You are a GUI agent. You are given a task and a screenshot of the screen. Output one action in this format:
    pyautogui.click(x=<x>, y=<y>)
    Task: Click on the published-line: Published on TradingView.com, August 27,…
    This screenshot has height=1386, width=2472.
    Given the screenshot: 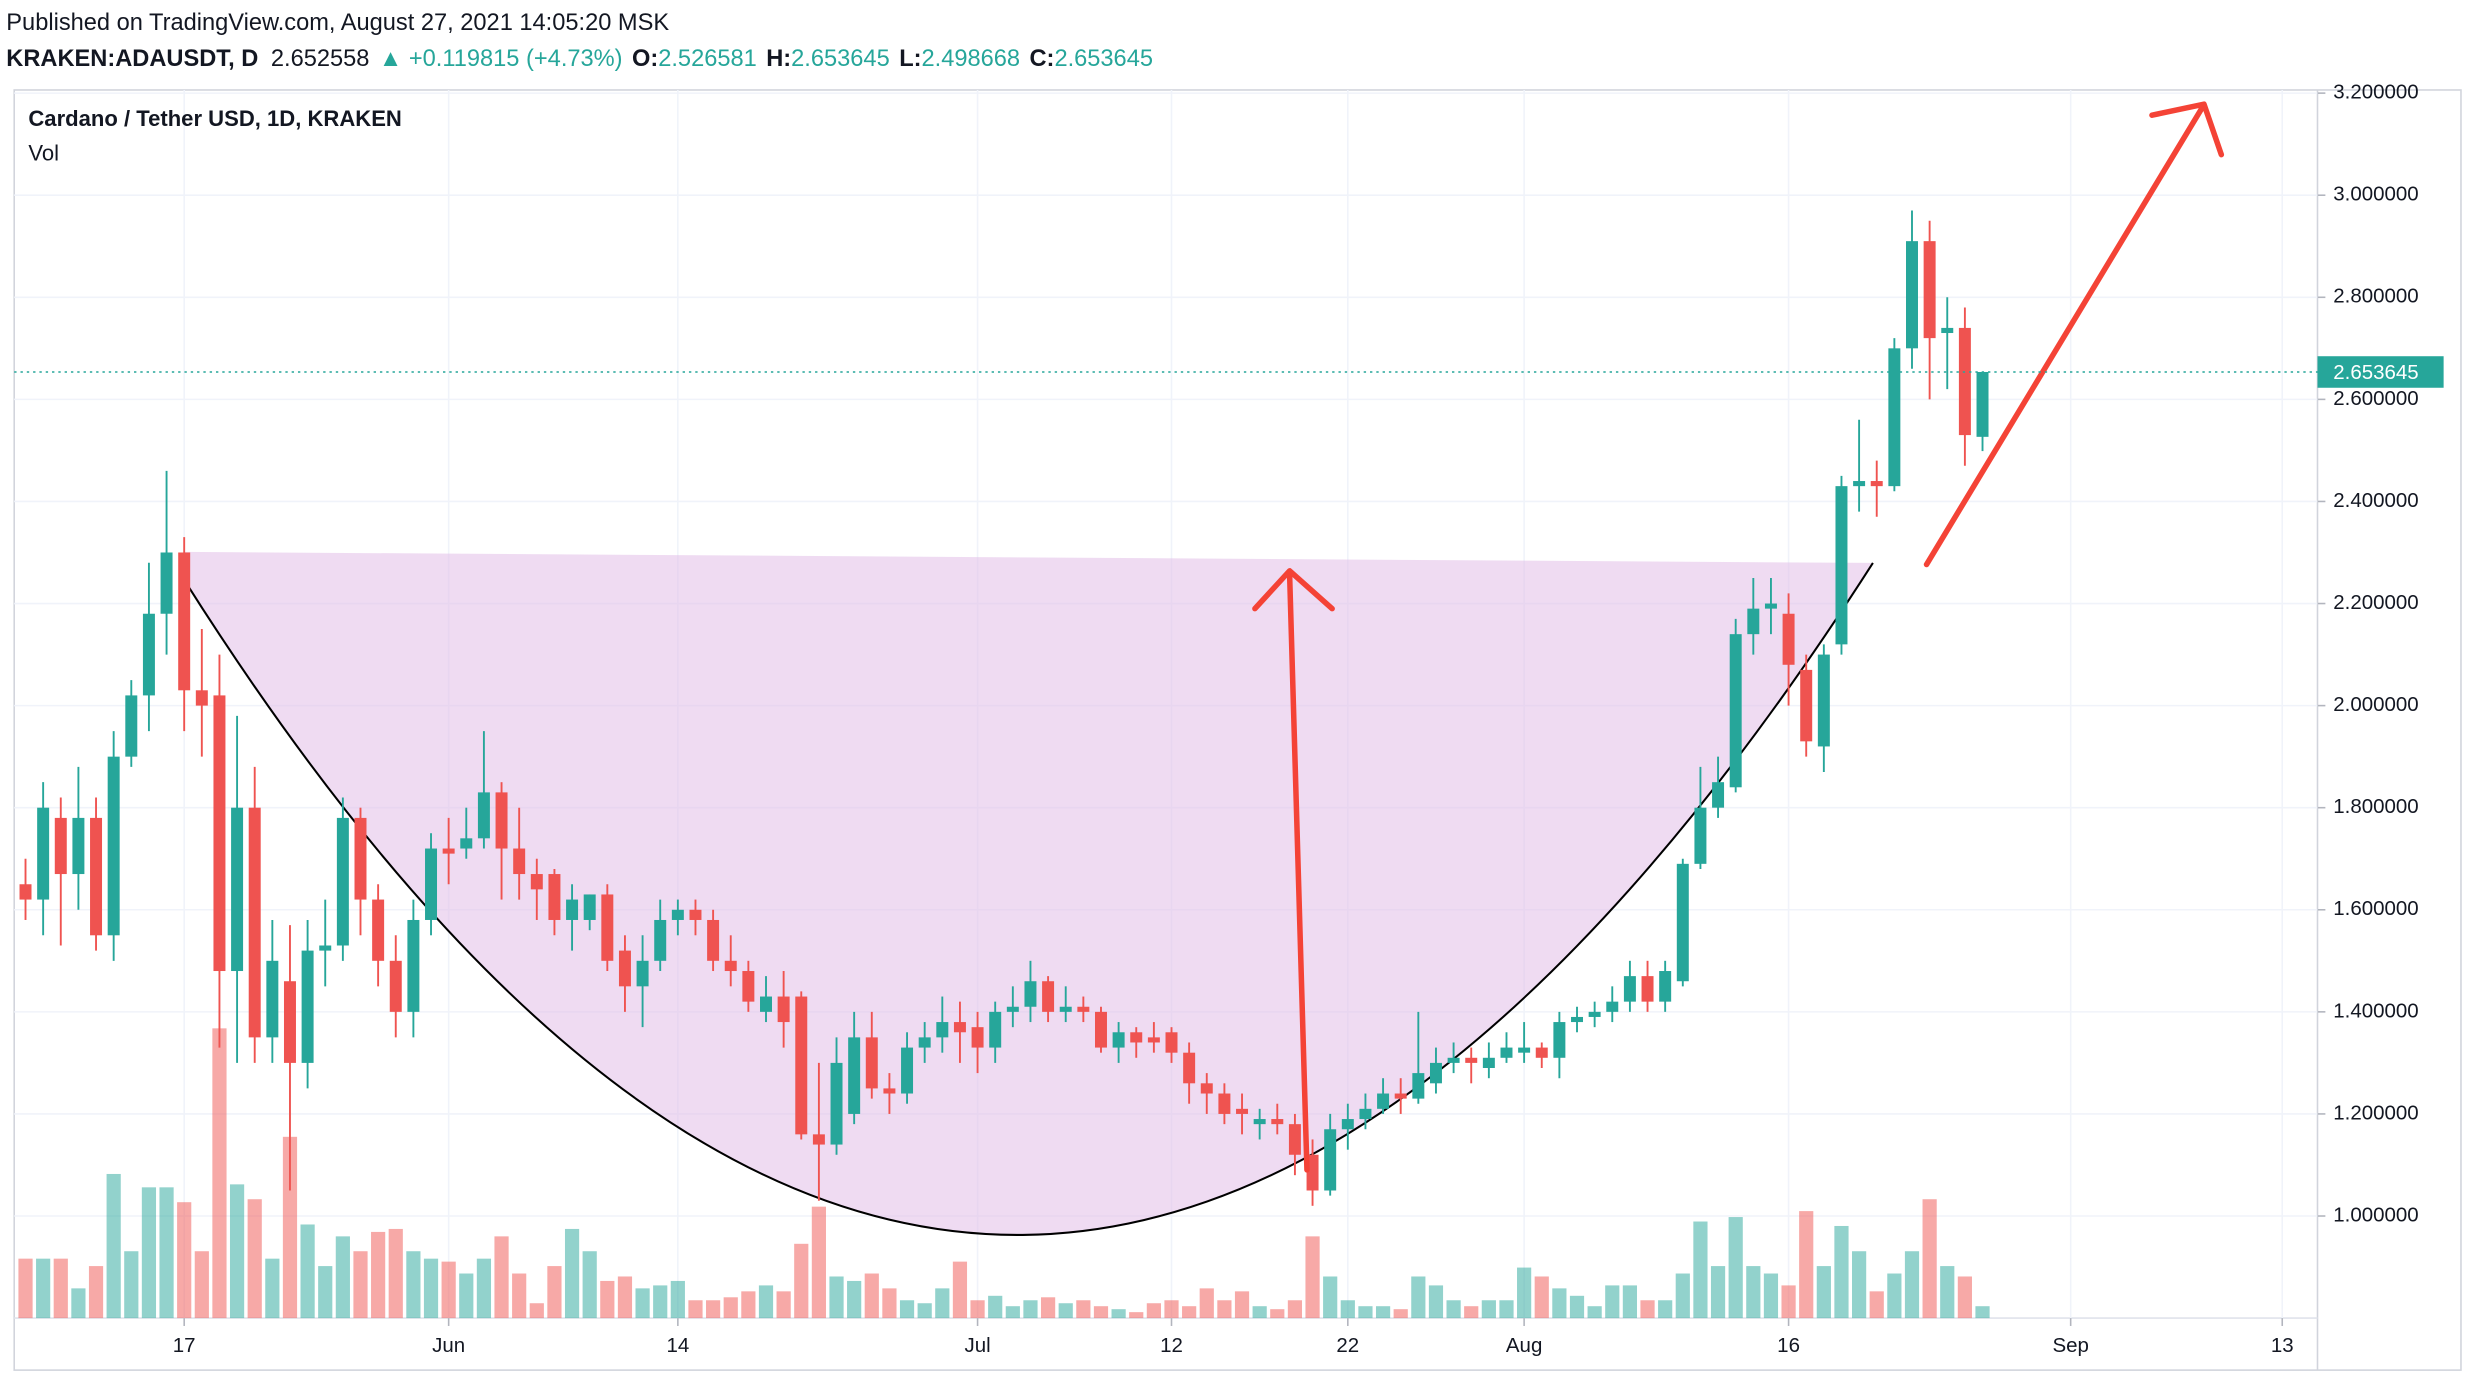 What is the action you would take?
    pyautogui.click(x=337, y=23)
    